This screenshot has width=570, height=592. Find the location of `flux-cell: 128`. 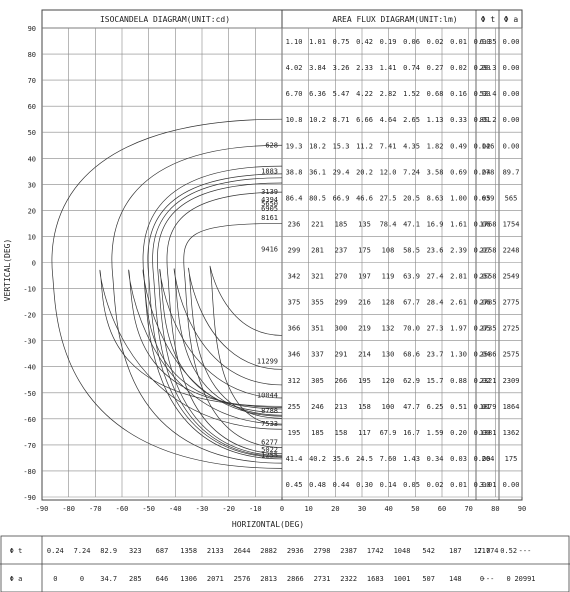

flux-cell: 128 is located at coordinates (388, 303).